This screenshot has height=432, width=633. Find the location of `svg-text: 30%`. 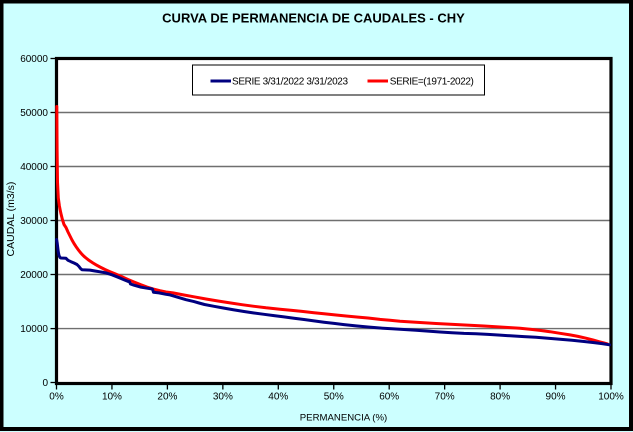

svg-text: 30% is located at coordinates (223, 397).